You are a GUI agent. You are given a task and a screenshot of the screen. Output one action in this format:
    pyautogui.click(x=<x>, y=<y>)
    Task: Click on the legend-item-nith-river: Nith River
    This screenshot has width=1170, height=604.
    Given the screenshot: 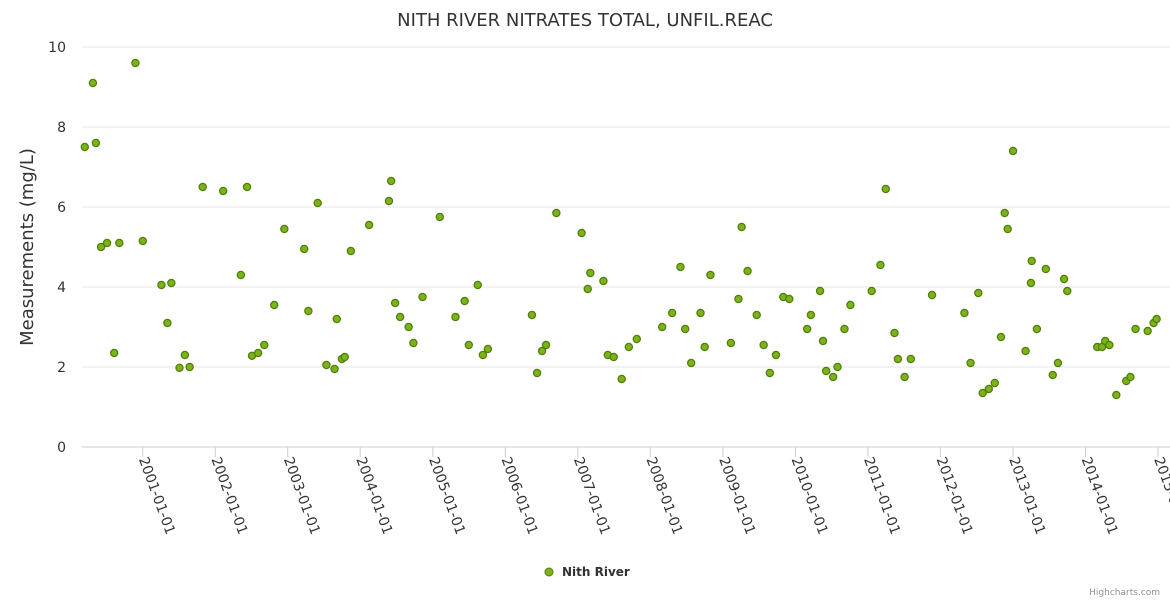 What is the action you would take?
    pyautogui.click(x=596, y=572)
    